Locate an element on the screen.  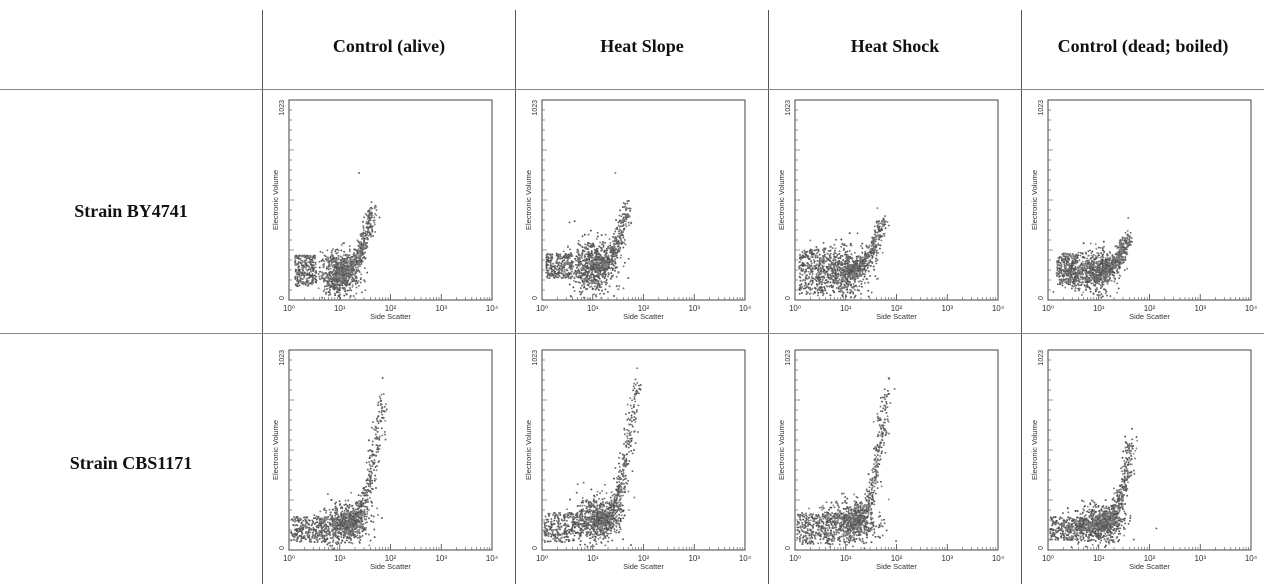
x-tick-label: 10⁴ is located at coordinates (492, 308).